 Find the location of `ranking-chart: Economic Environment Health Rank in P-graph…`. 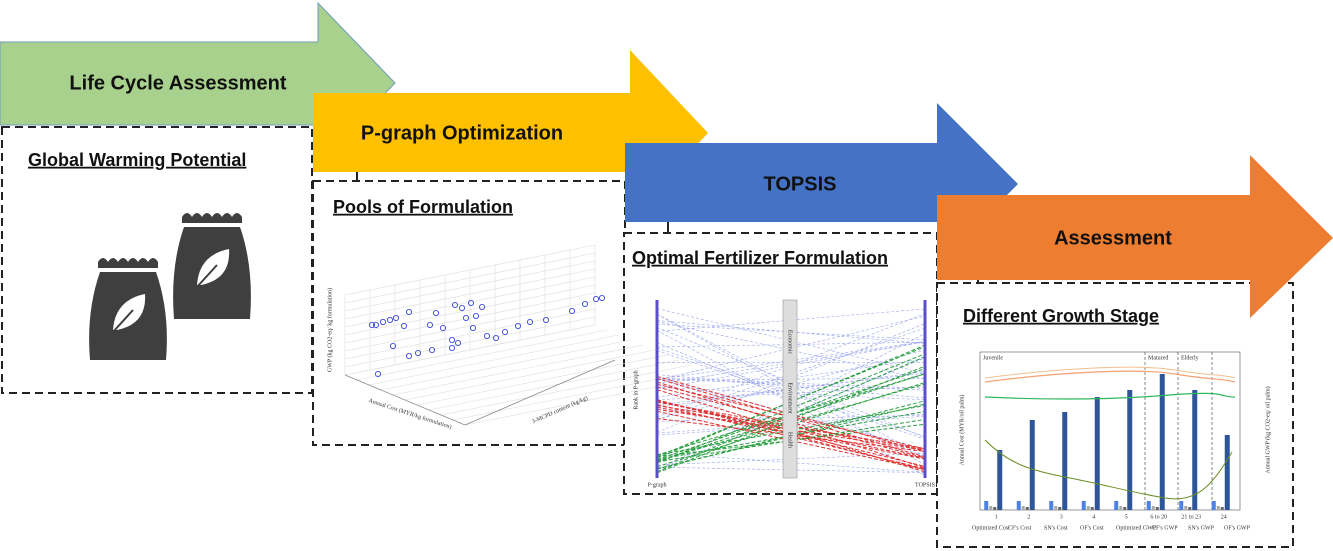

ranking-chart: Economic Environment Health Rank in P-graph… is located at coordinates (784, 393).